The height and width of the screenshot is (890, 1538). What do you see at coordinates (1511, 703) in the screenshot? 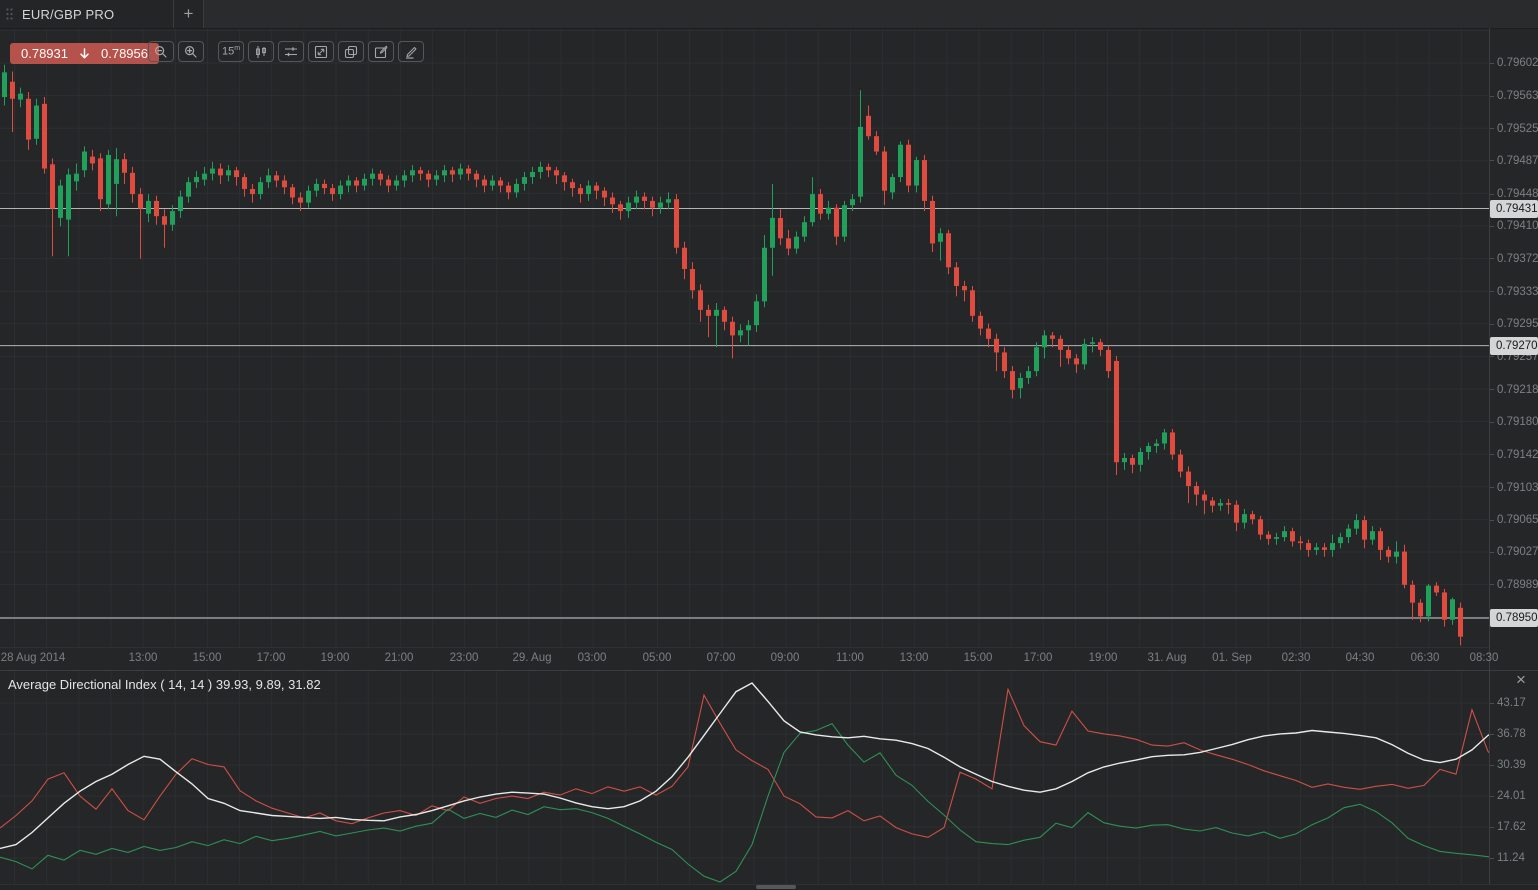
I see `indicator-tick-label: 43.17` at bounding box center [1511, 703].